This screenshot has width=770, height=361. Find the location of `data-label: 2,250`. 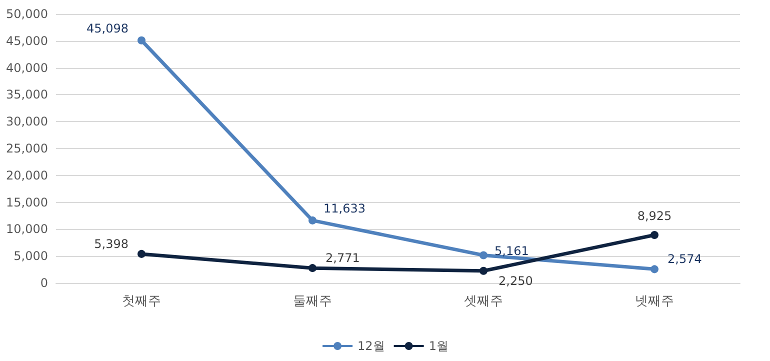

data-label: 2,250 is located at coordinates (515, 281).